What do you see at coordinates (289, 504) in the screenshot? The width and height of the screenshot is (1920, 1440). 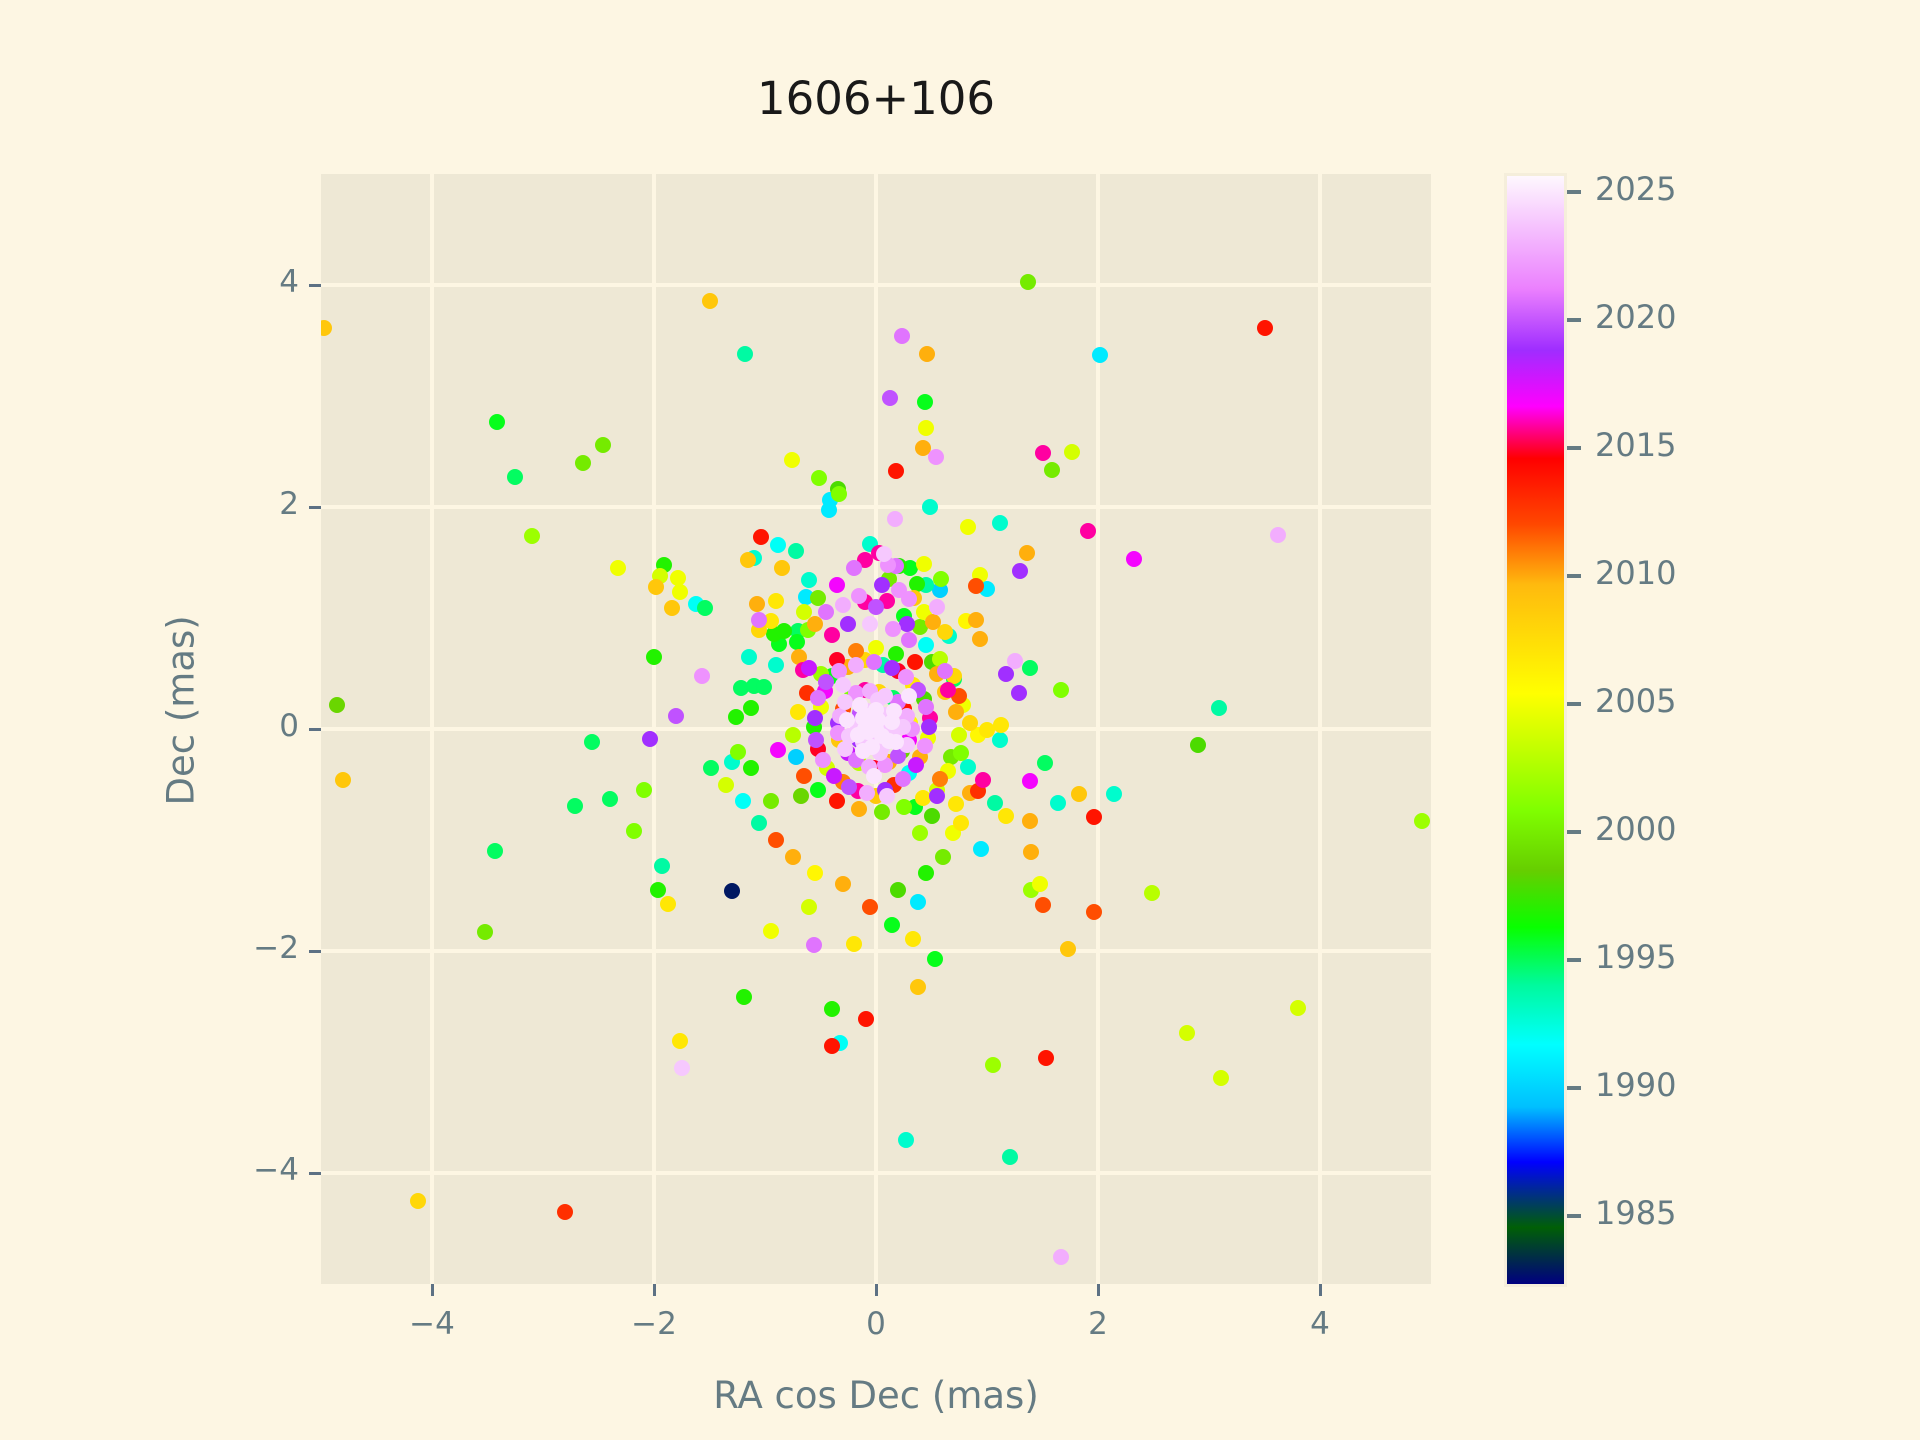 I see `y-tick-label: 2` at bounding box center [289, 504].